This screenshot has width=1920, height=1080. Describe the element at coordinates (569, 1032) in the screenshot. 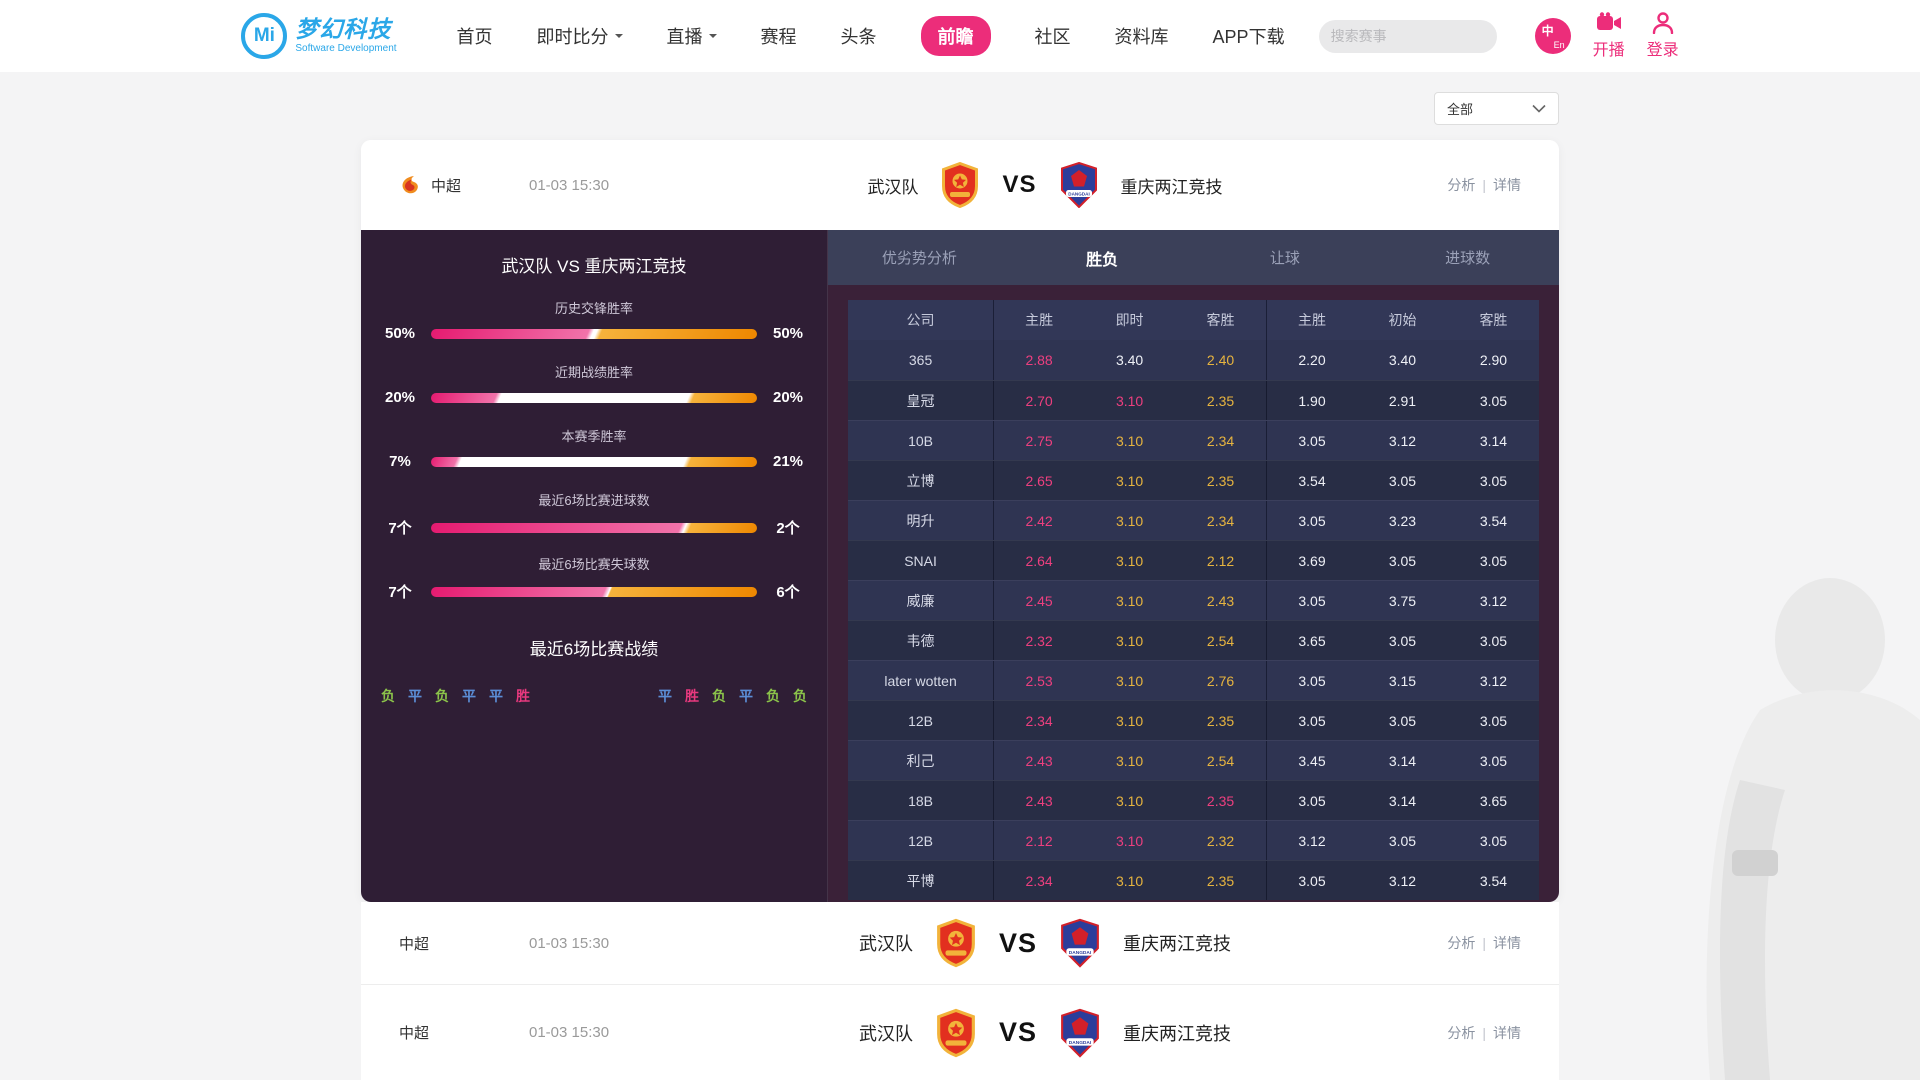

I see `match-time: 01-03 15:30` at that location.